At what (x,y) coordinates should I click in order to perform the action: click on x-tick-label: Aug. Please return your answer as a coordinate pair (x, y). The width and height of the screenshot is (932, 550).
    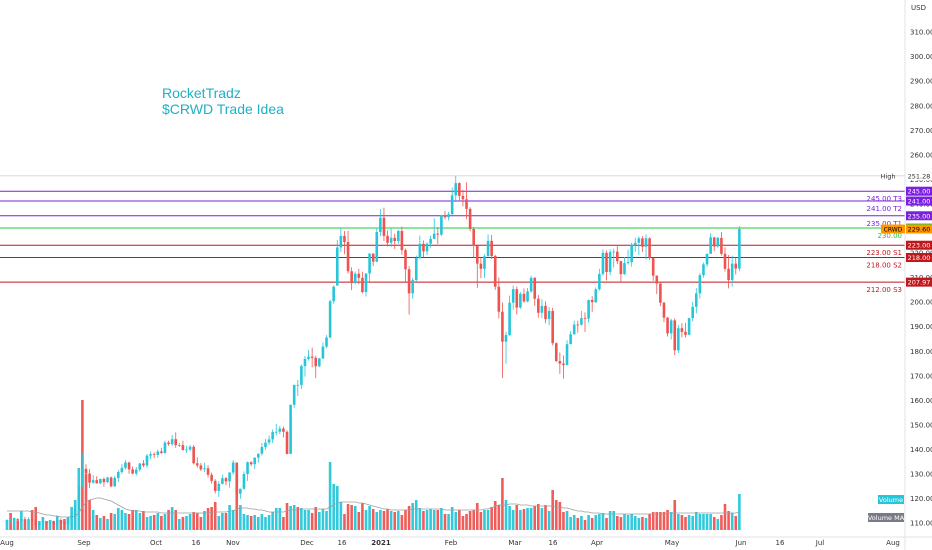
    Looking at the image, I should click on (893, 543).